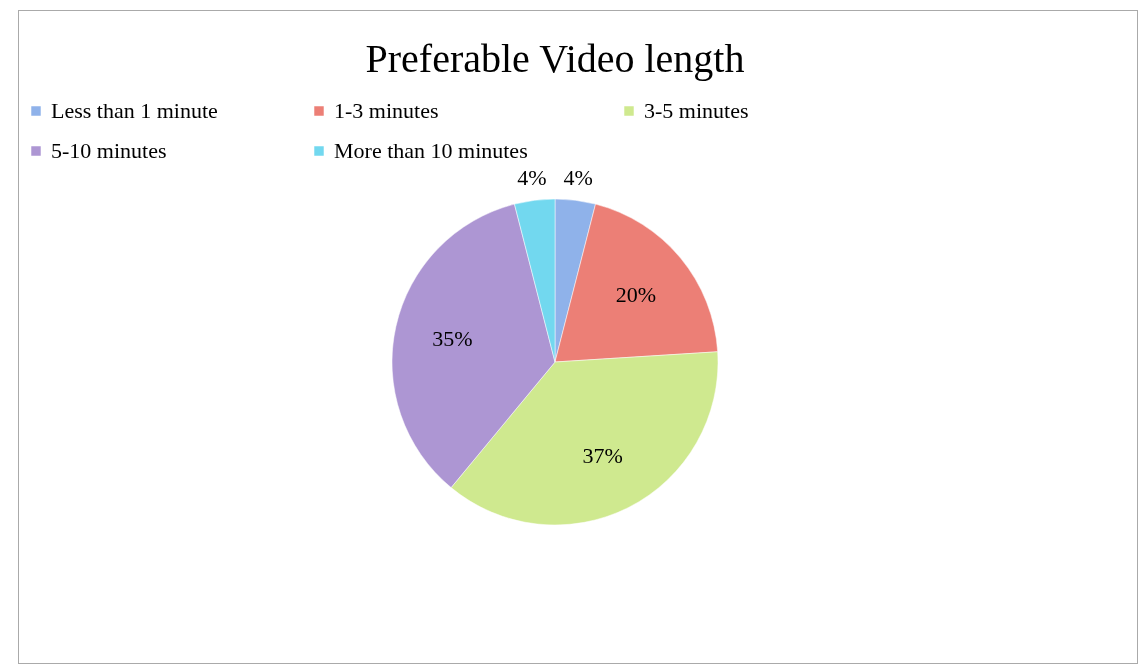 The height and width of the screenshot is (664, 1138). I want to click on data-label: 20%, so click(636, 295).